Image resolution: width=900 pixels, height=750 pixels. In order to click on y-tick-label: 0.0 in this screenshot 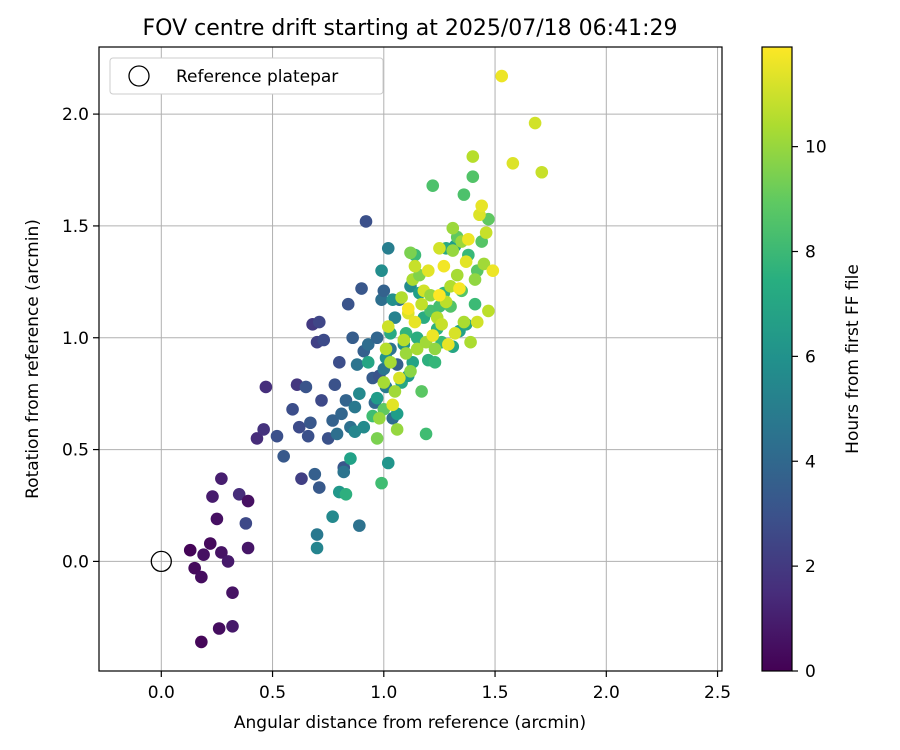, I will do `click(75, 562)`.